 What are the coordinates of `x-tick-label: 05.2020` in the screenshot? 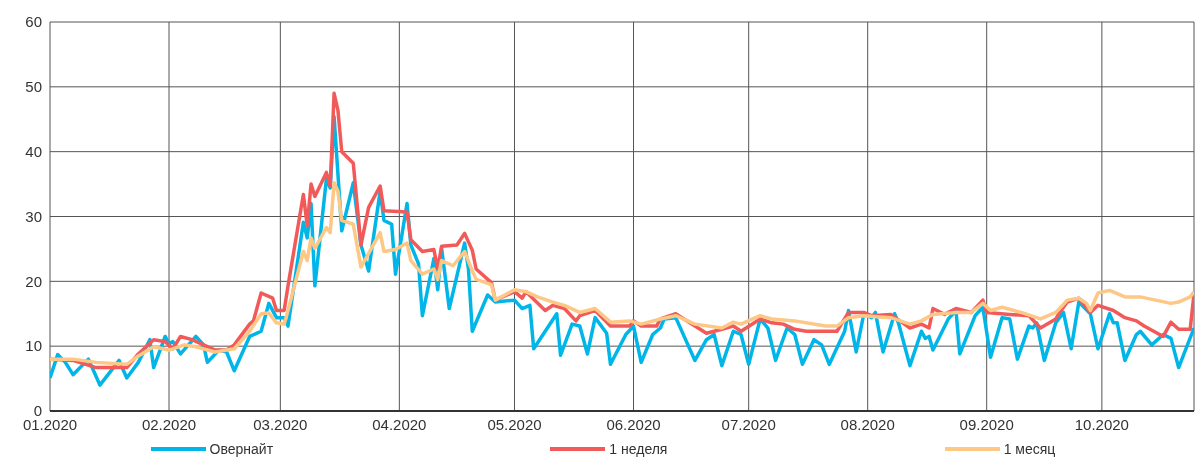 It's located at (514, 424).